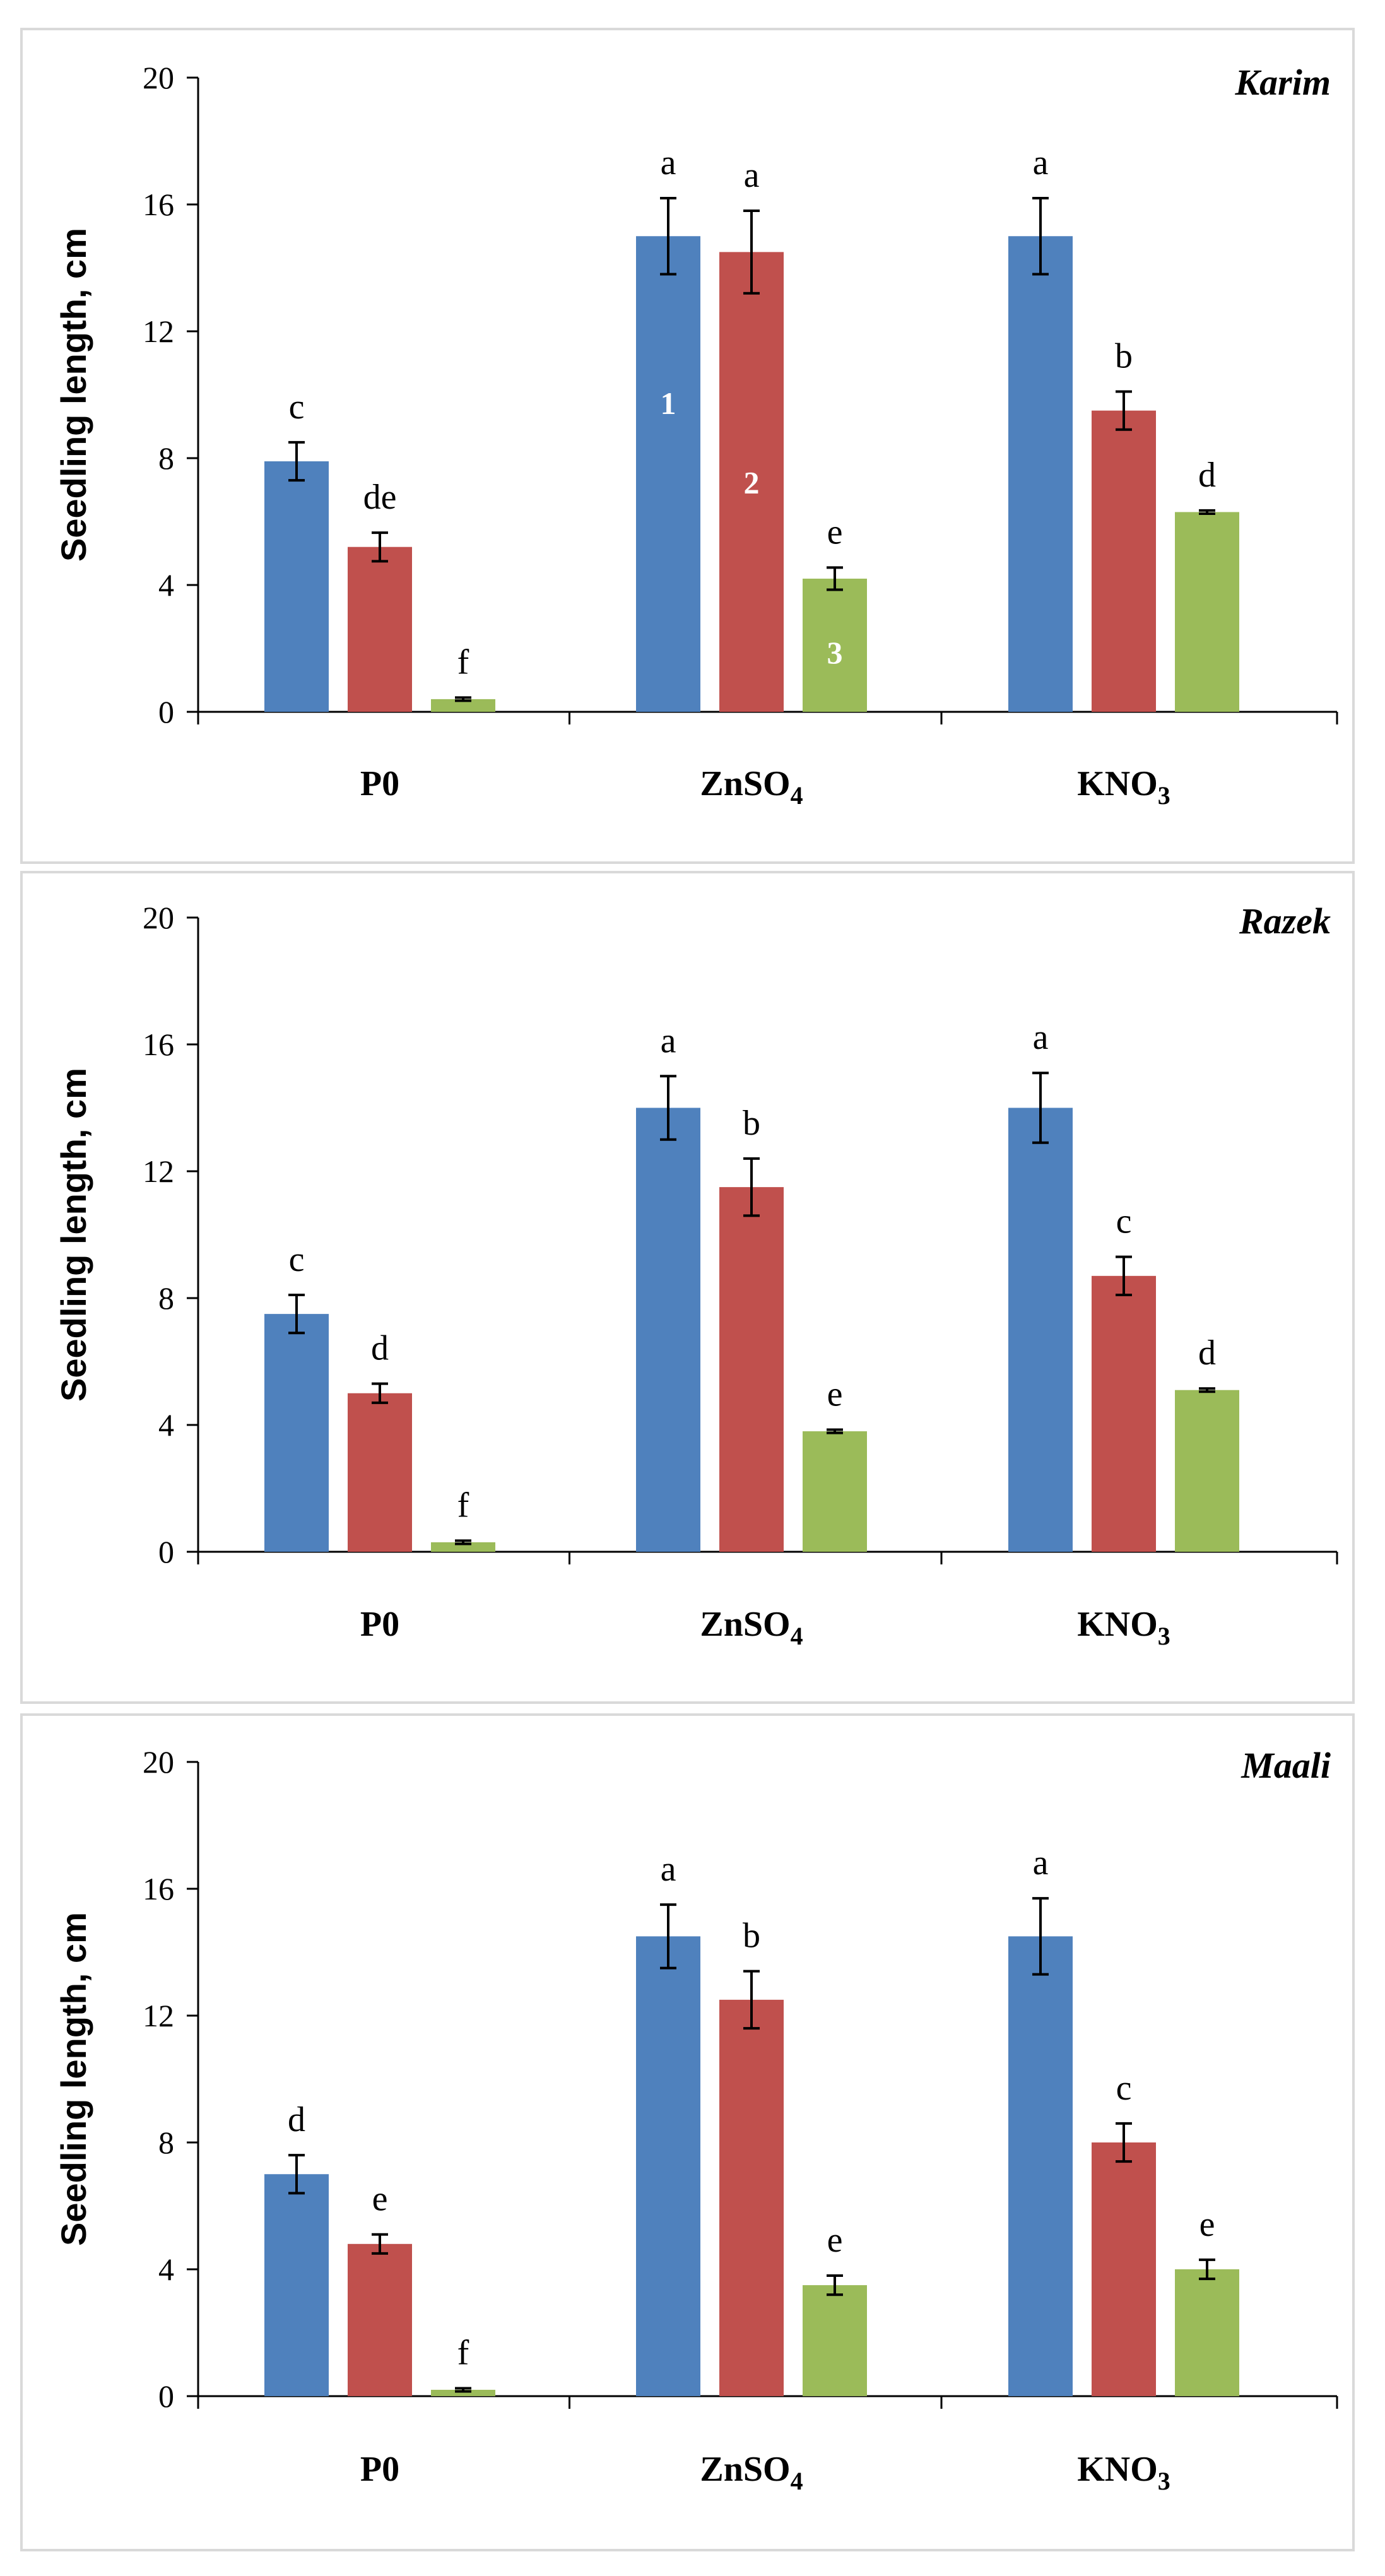 The height and width of the screenshot is (2576, 1385). Describe the element at coordinates (1286, 1766) in the screenshot. I see `panel-title: Maali` at that location.